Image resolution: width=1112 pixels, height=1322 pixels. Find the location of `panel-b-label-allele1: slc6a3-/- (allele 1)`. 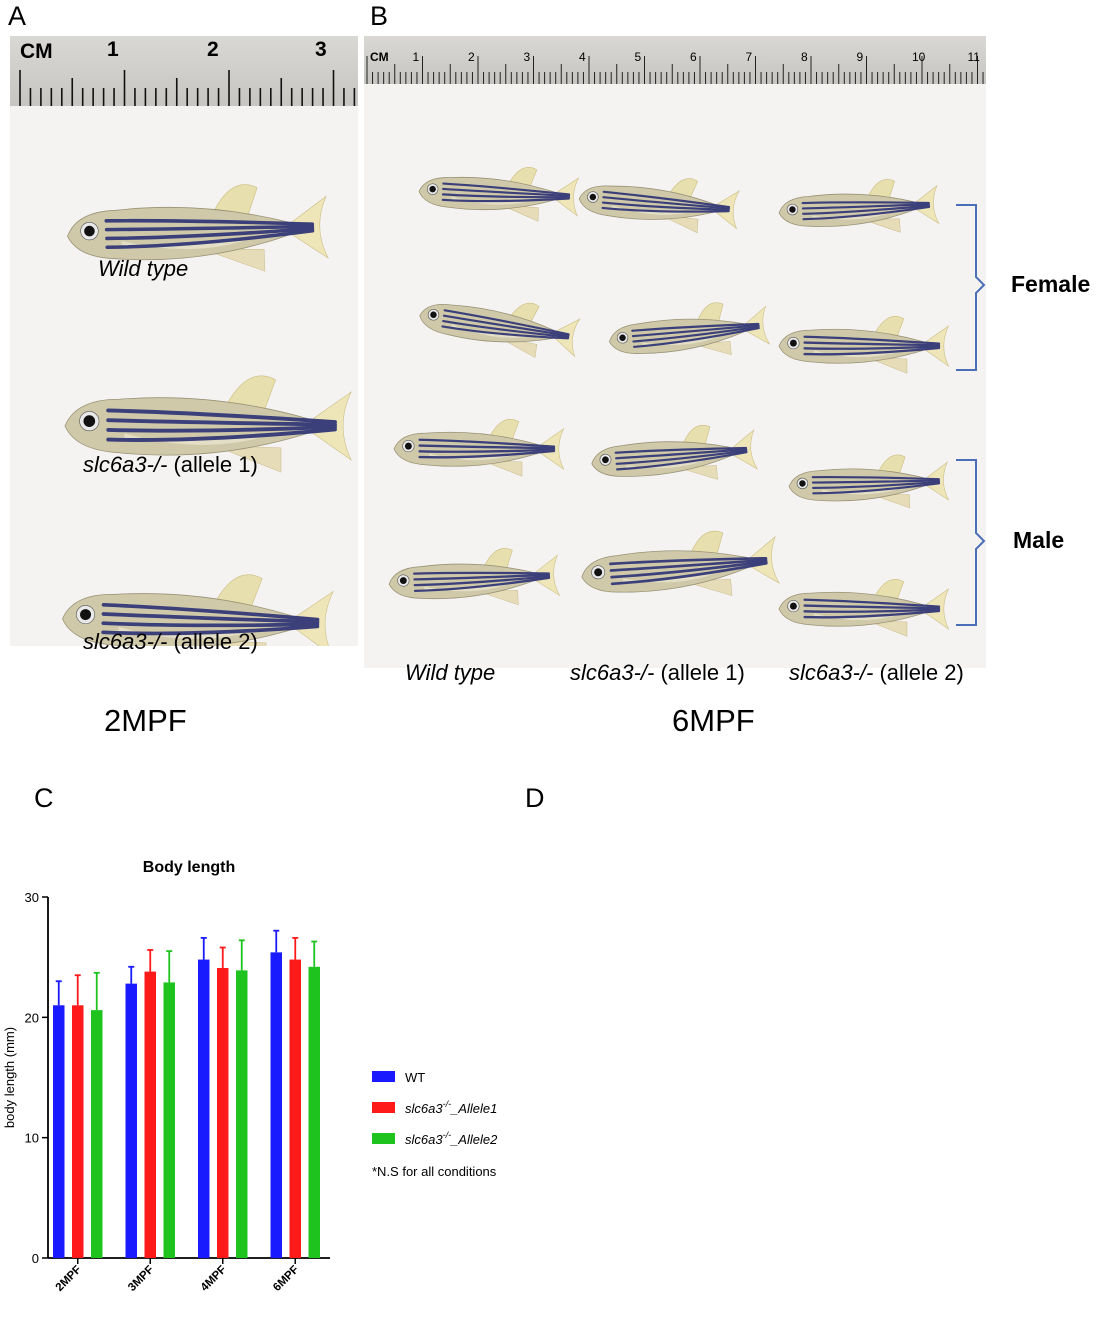

panel-b-label-allele1: slc6a3-/- (allele 1) is located at coordinates (657, 672).